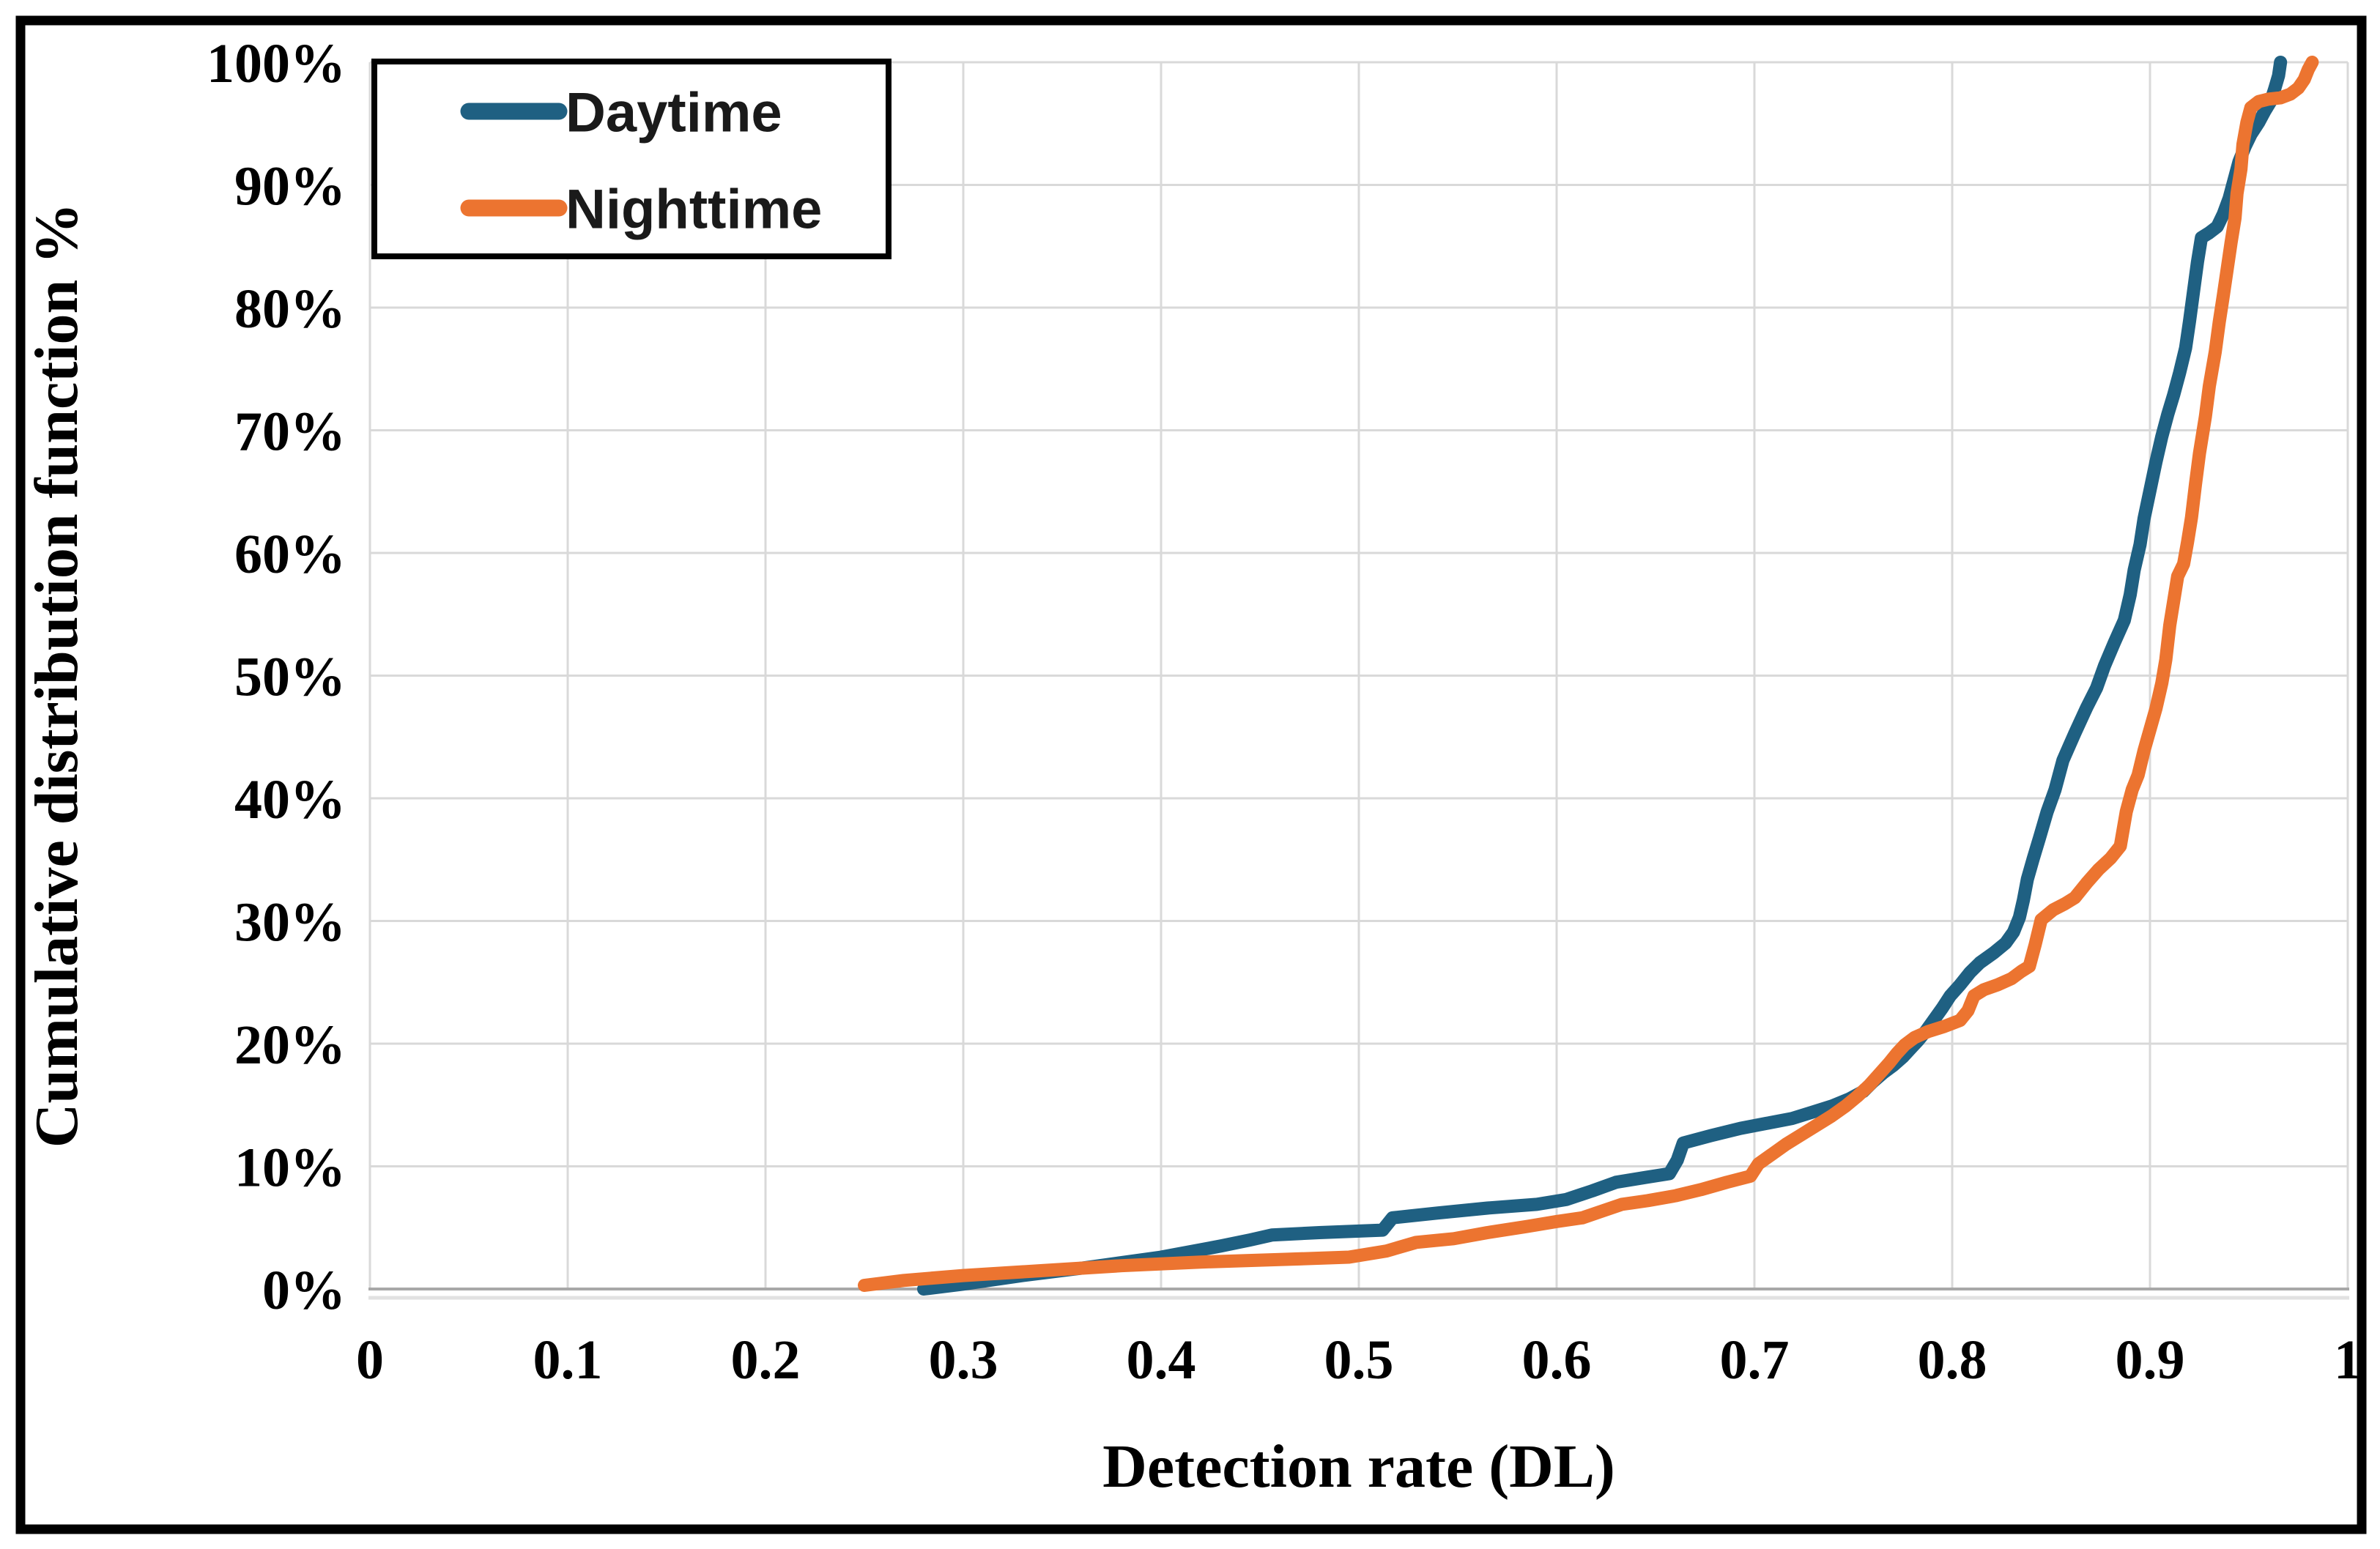 This screenshot has height=1549, width=2380. I want to click on x-tick-label: 0.4, so click(1161, 1360).